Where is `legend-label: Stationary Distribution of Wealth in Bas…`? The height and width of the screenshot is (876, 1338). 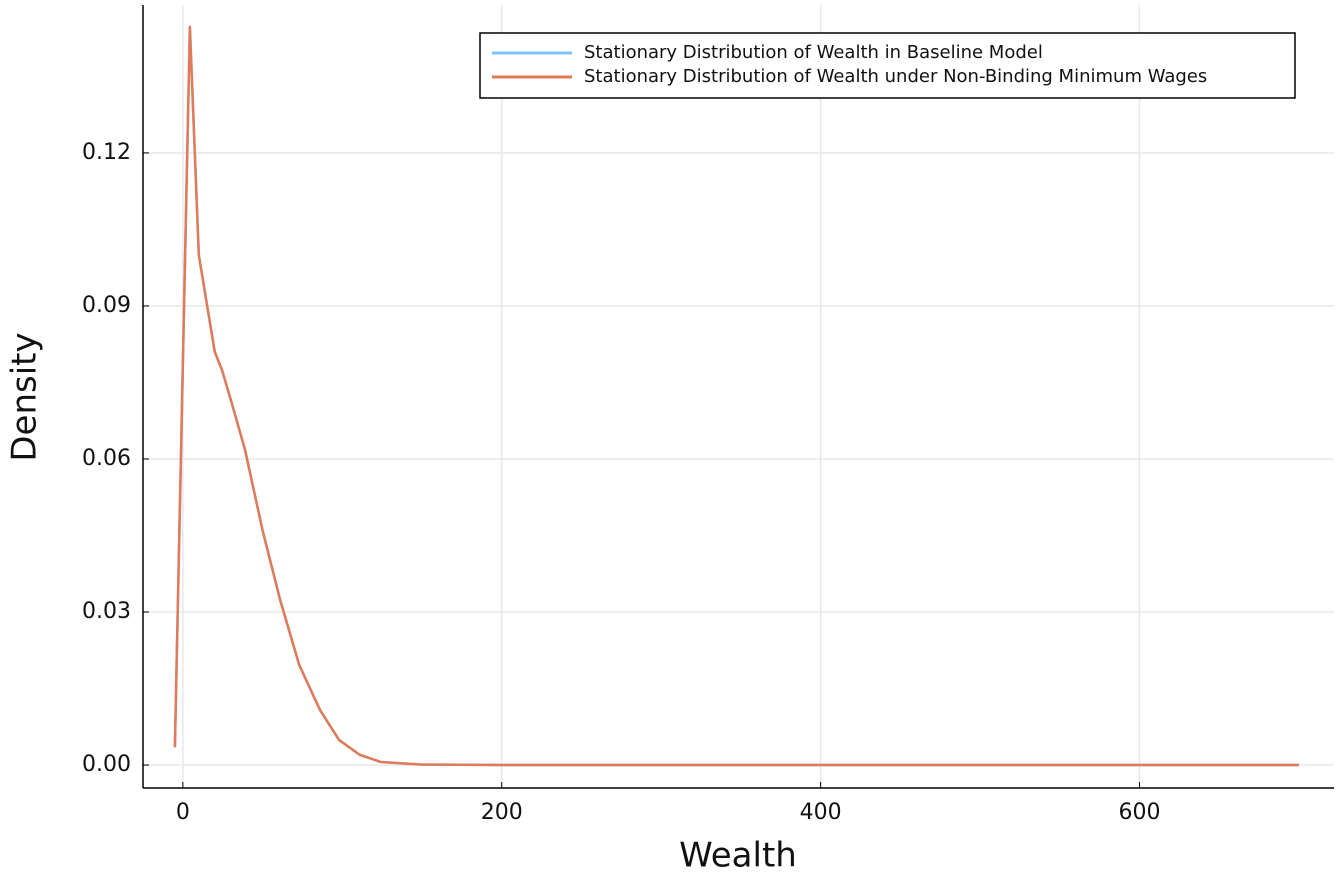 legend-label: Stationary Distribution of Wealth in Bas… is located at coordinates (813, 52).